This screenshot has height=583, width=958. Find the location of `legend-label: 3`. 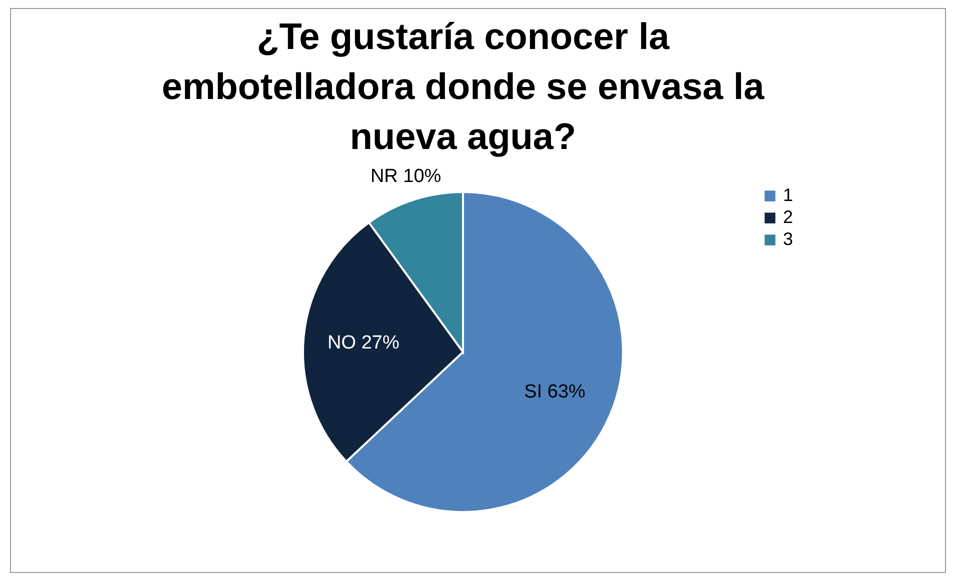

legend-label: 3 is located at coordinates (788, 239).